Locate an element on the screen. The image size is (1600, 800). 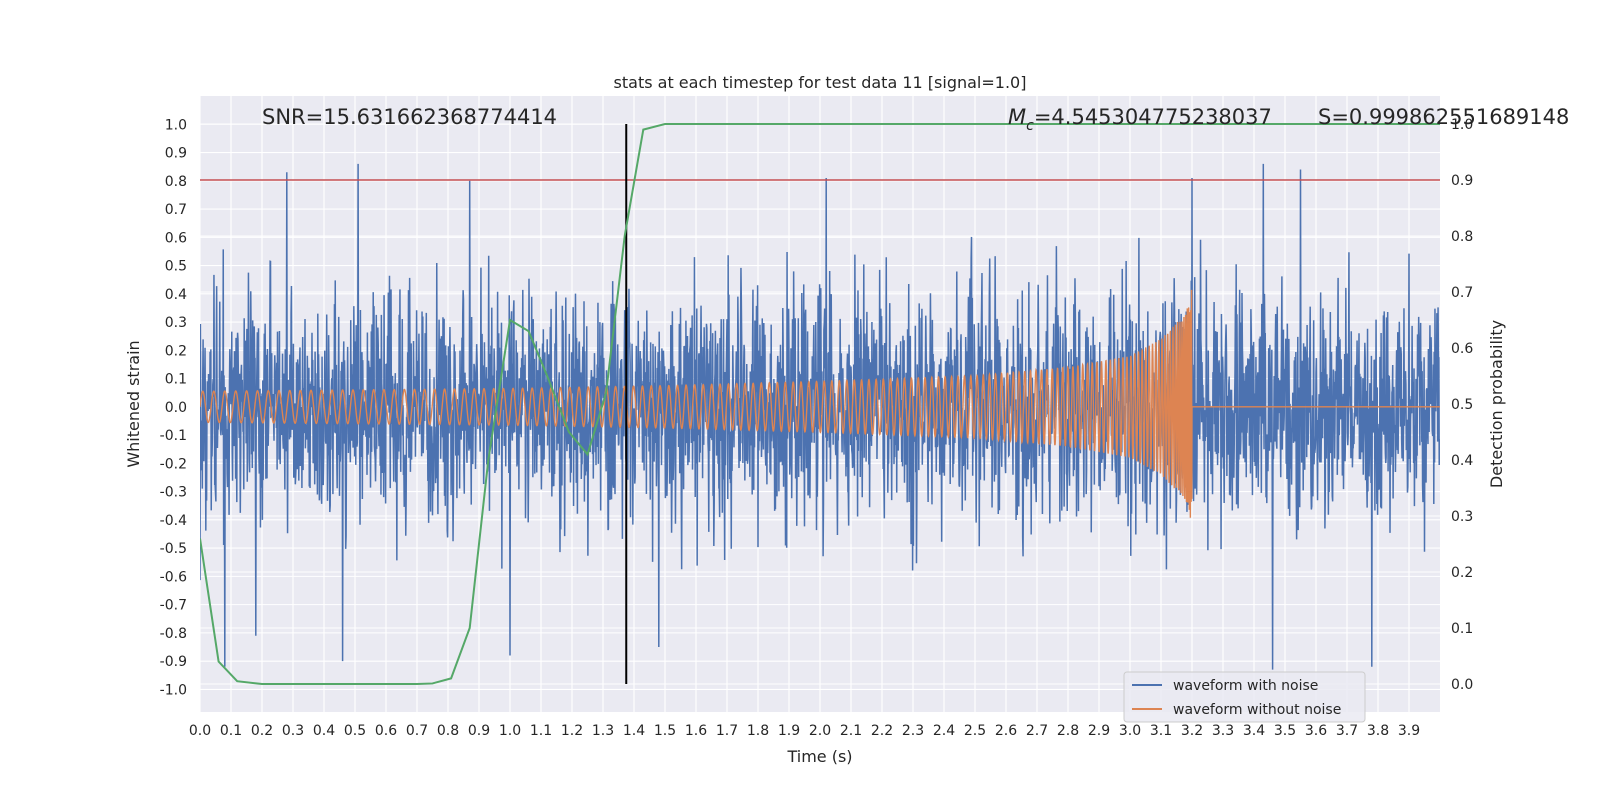
x-tick-label: 1.0 is located at coordinates (510, 731).